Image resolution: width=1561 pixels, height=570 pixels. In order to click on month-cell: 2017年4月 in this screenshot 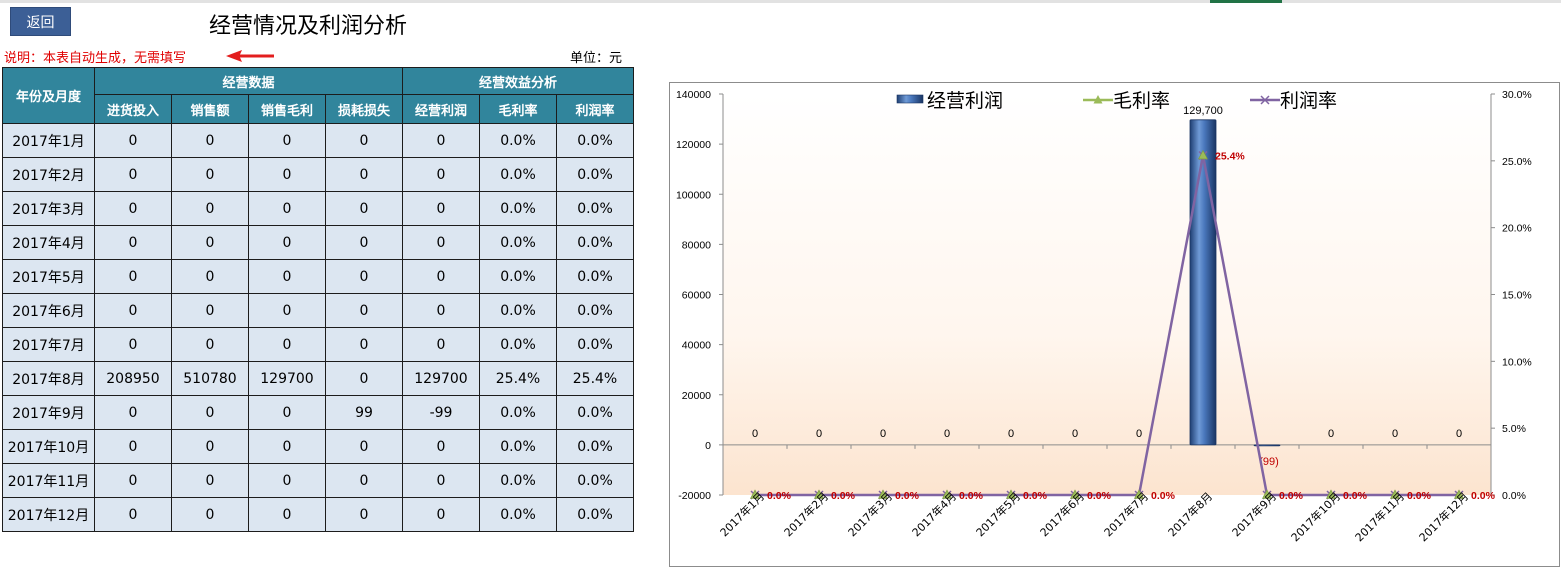, I will do `click(48, 242)`.